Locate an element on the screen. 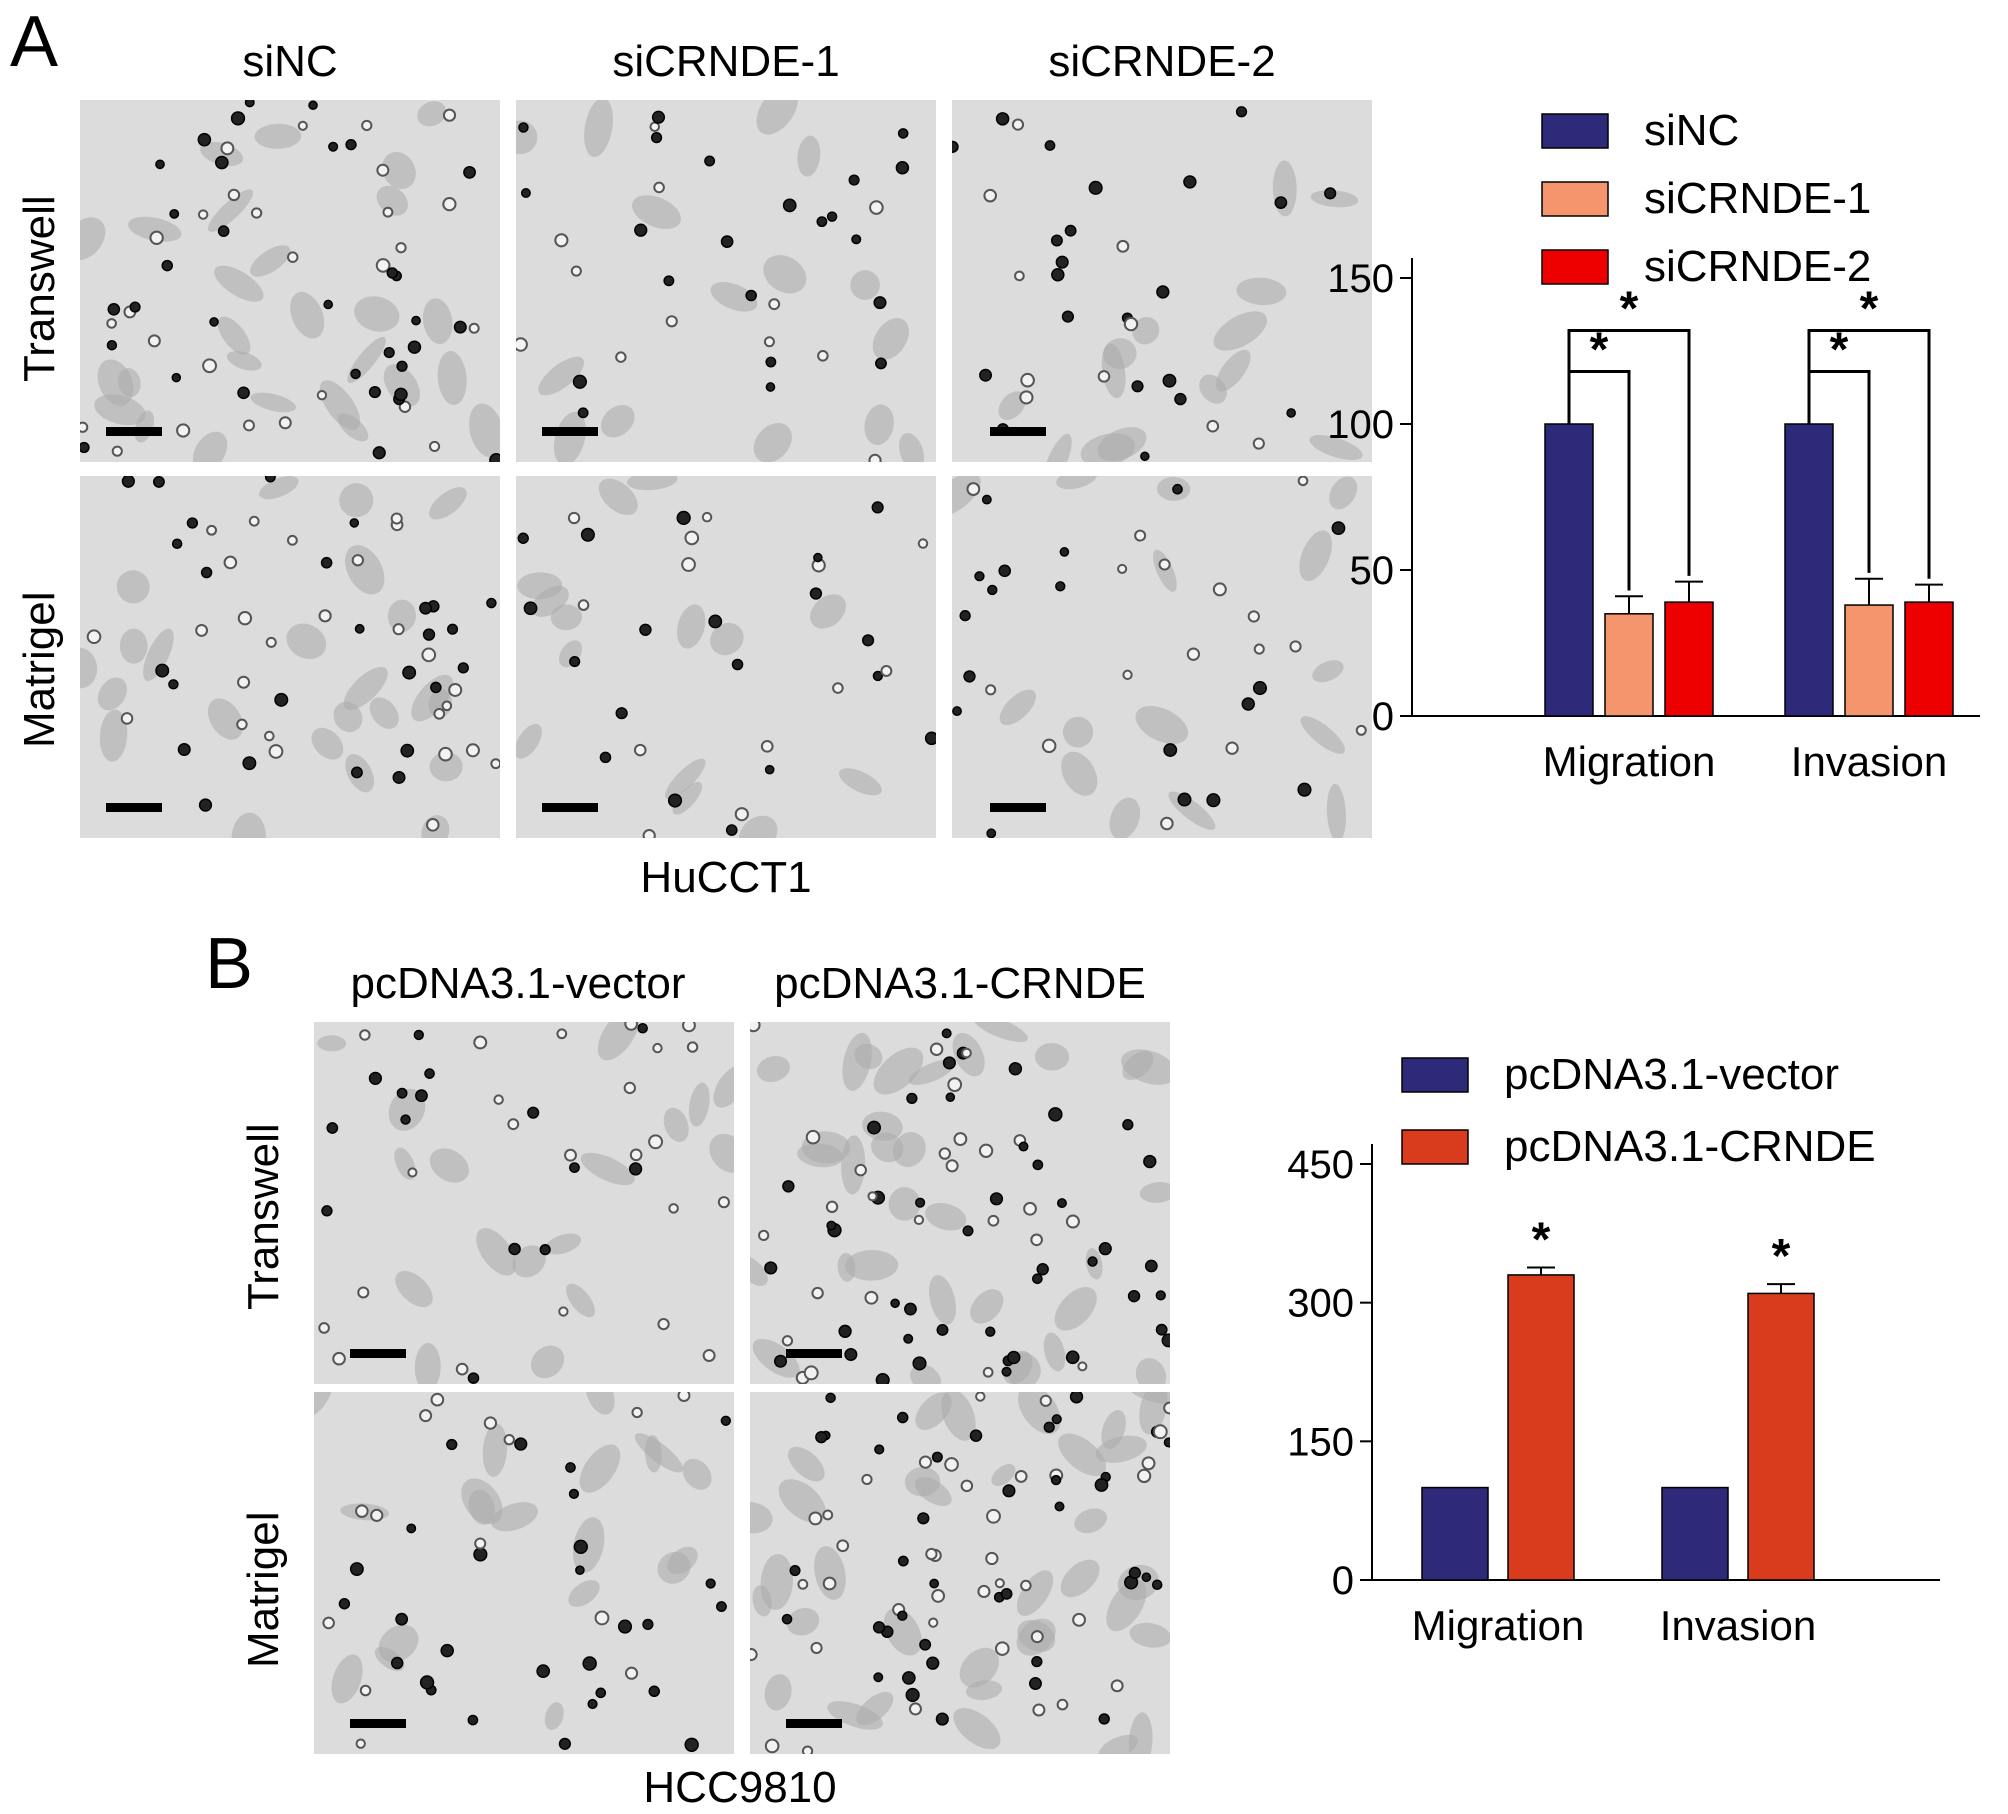  micrograph-a-transwell-sinc is located at coordinates (290, 281).